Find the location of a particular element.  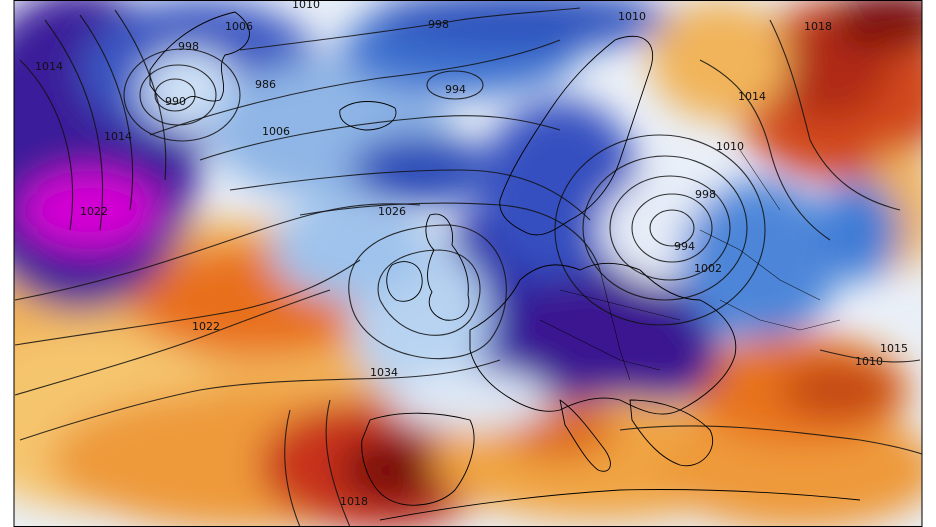

pressure-label: 990 is located at coordinates (175, 101).